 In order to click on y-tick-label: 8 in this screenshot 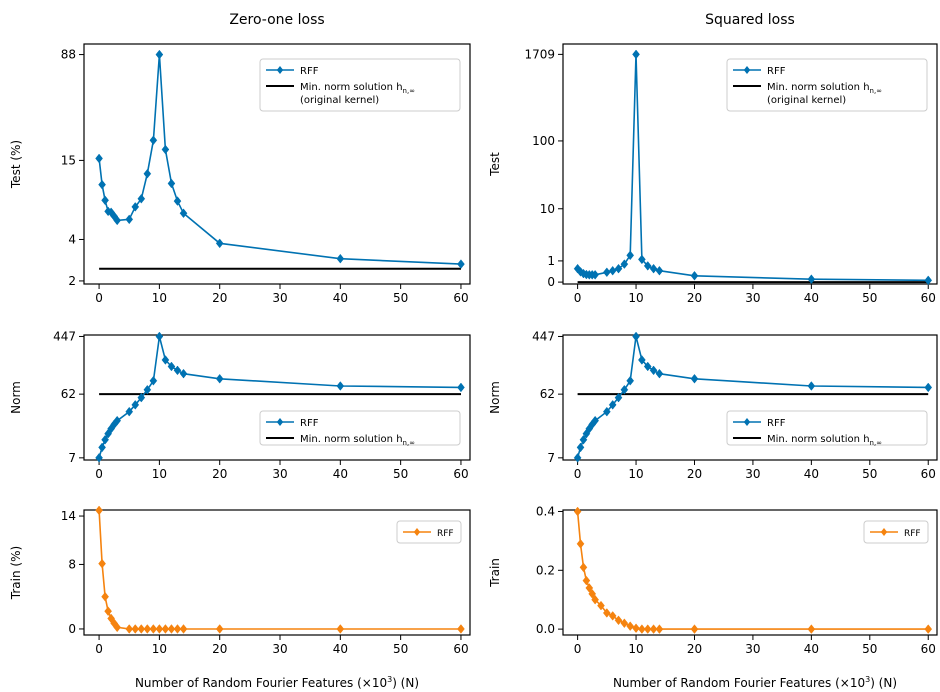, I will do `click(72, 564)`.